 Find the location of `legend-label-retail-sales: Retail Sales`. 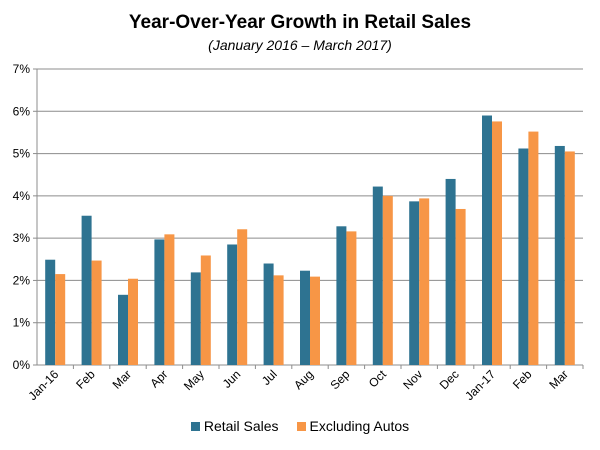

legend-label-retail-sales: Retail Sales is located at coordinates (241, 426).